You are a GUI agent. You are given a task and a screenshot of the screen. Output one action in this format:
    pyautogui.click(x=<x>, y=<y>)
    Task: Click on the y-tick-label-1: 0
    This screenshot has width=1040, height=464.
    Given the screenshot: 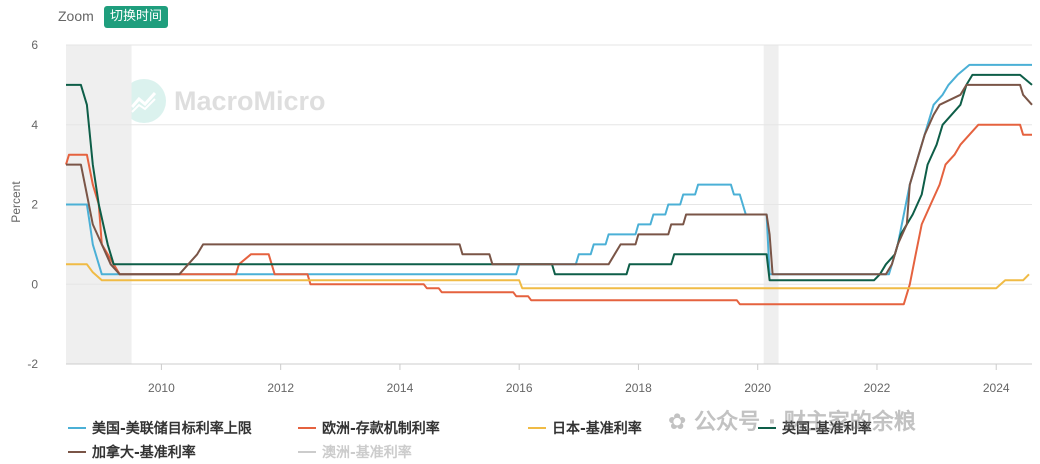 What is the action you would take?
    pyautogui.click(x=34, y=284)
    